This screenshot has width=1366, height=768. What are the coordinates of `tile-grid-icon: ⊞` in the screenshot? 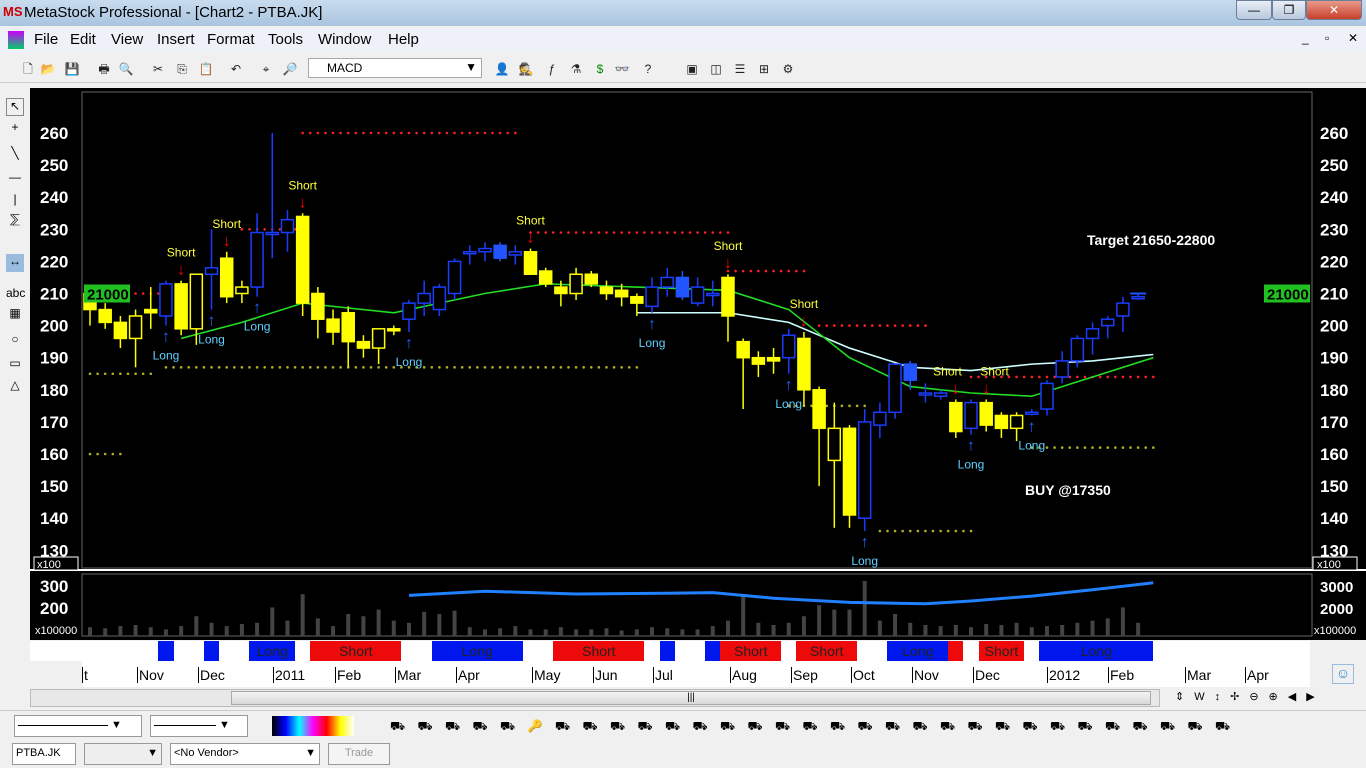 It's located at (764, 69).